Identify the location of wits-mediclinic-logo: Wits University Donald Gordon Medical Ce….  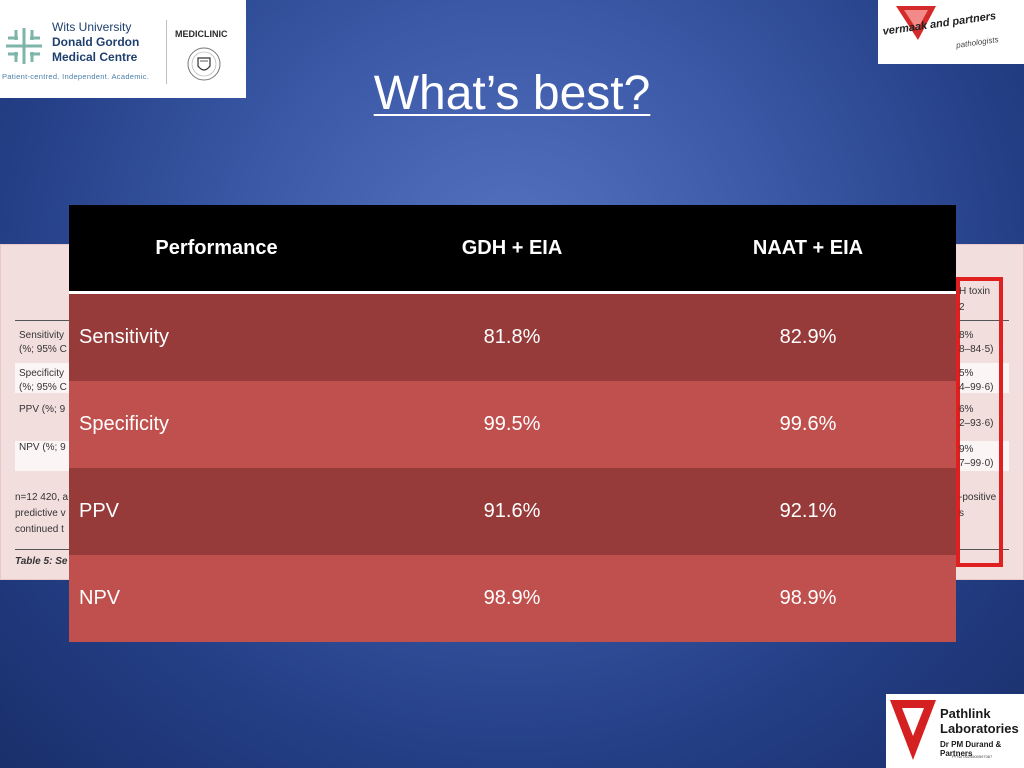
(123, 49).